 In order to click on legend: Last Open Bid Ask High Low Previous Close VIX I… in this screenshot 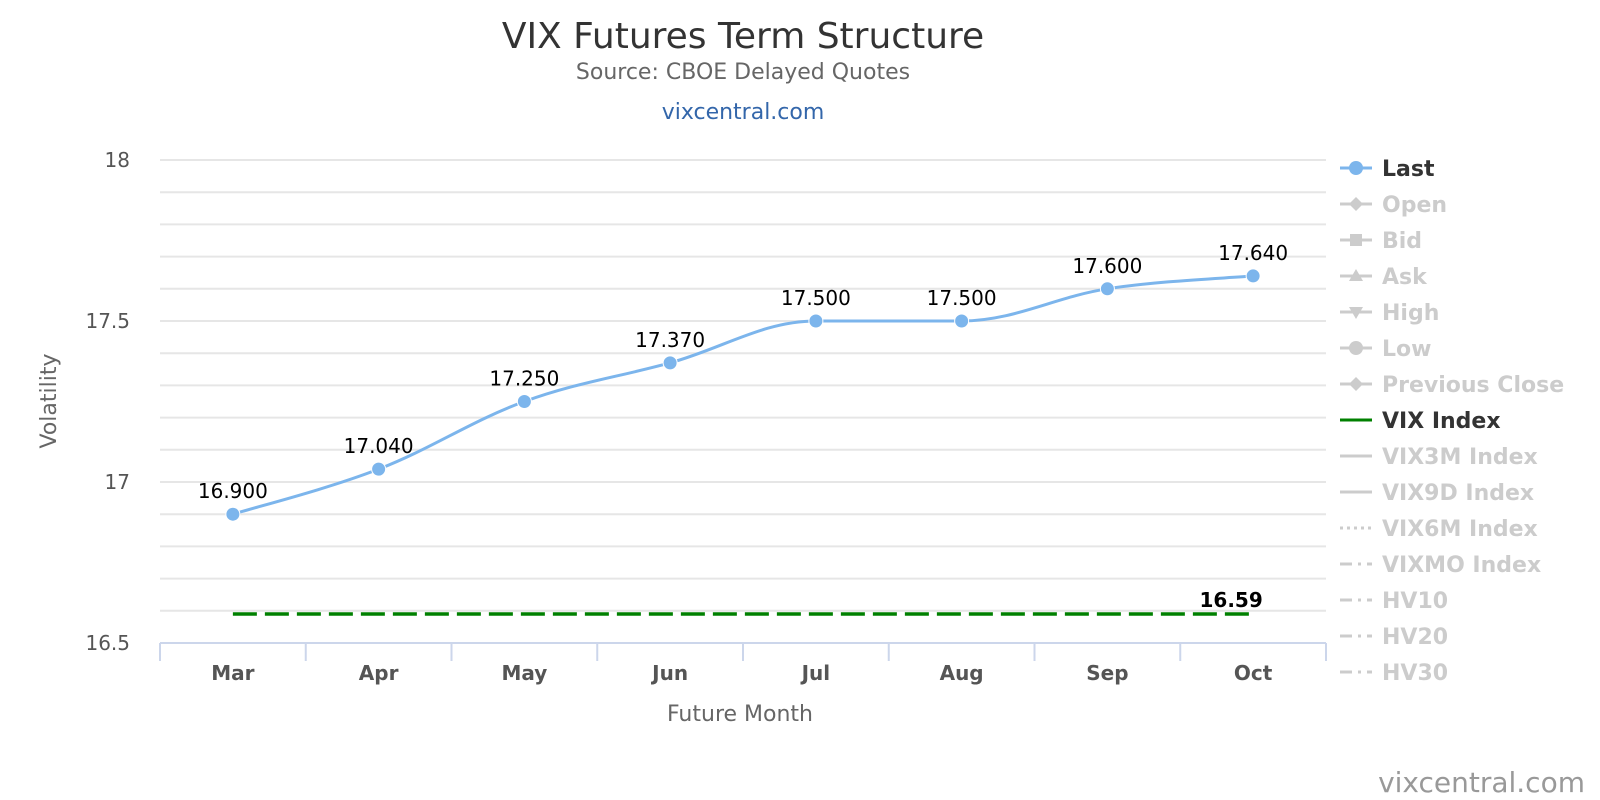, I will do `click(1452, 421)`.